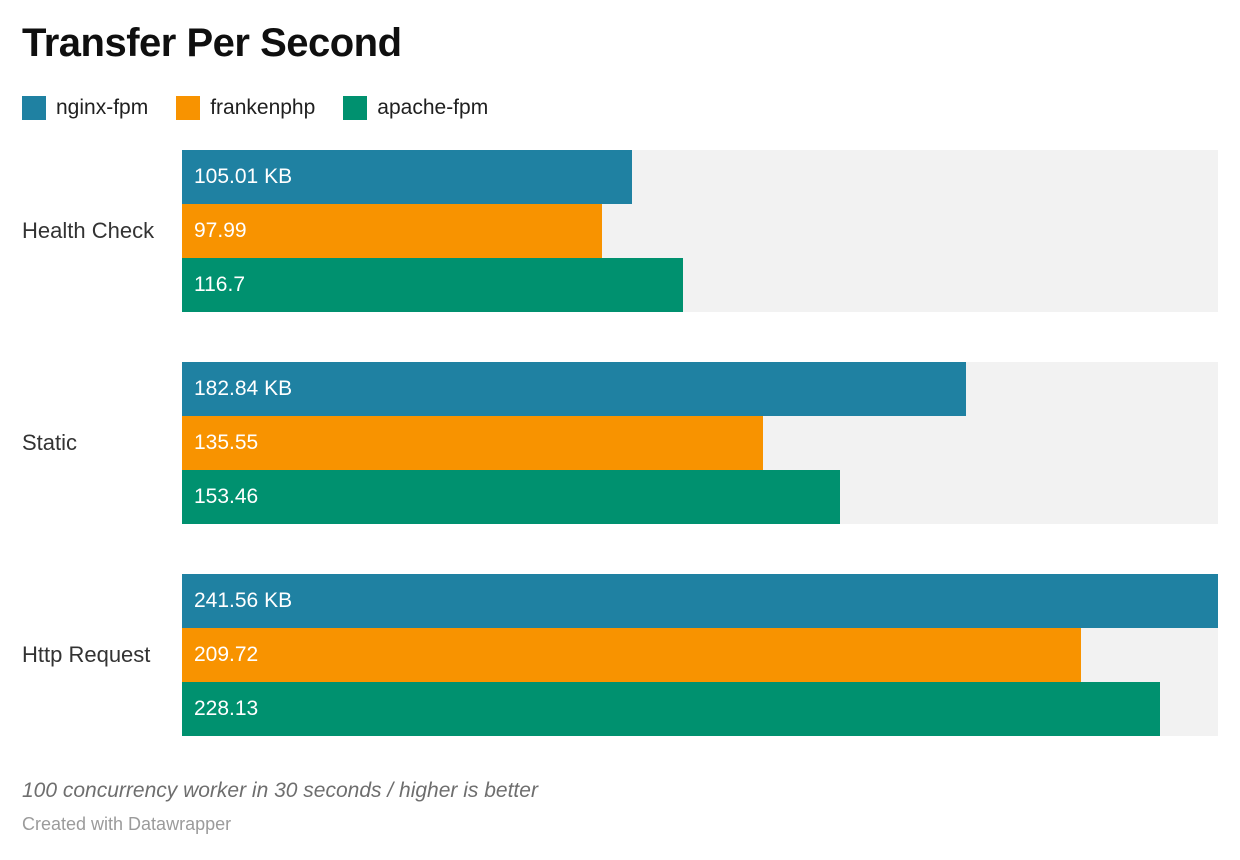 This screenshot has width=1240, height=860. What do you see at coordinates (511, 497) in the screenshot?
I see `bar-apache-fpm: 153.46` at bounding box center [511, 497].